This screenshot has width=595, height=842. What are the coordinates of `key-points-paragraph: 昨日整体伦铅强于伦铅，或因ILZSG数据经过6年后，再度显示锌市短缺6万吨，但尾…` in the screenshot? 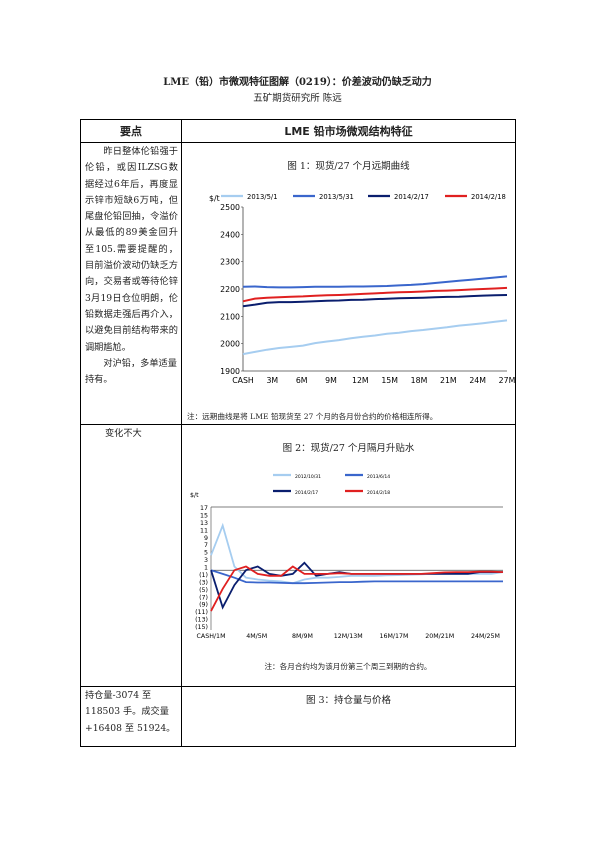 It's located at (131, 249).